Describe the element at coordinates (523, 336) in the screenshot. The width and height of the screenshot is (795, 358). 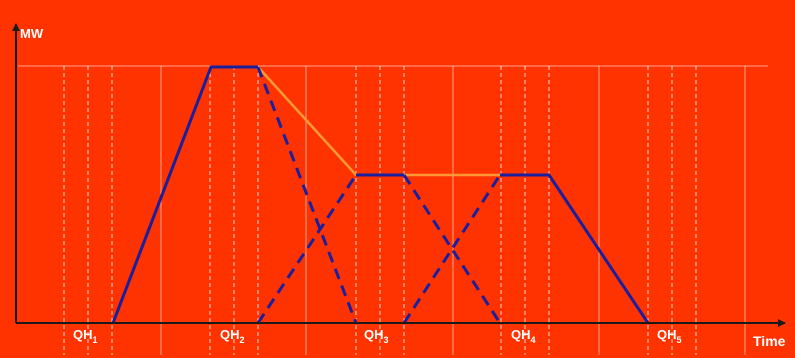
I see `qh-label: QH4` at that location.